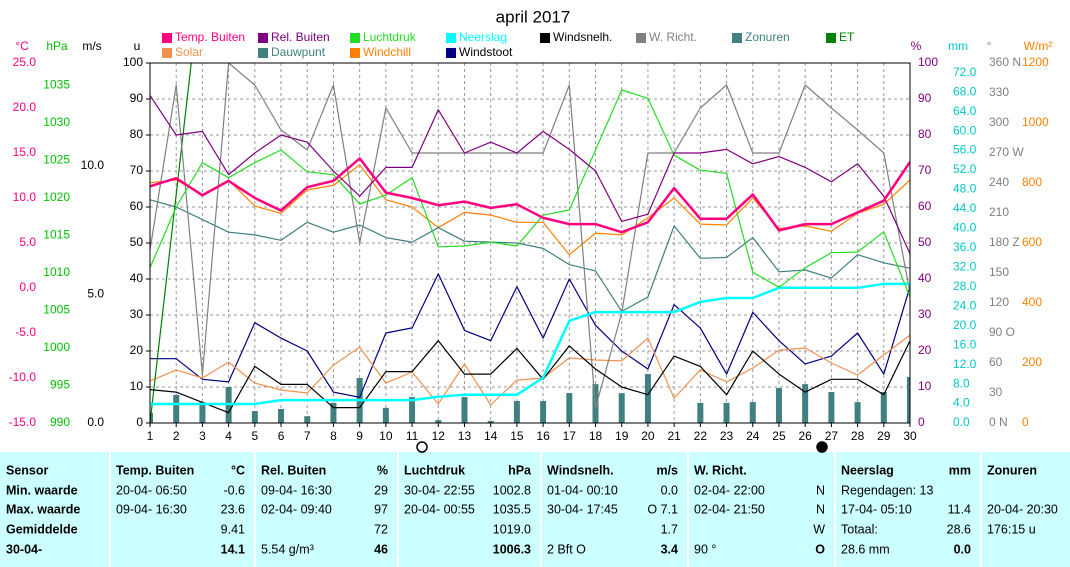 The width and height of the screenshot is (1070, 567). Describe the element at coordinates (820, 549) in the screenshot. I see `table-value: O` at that location.